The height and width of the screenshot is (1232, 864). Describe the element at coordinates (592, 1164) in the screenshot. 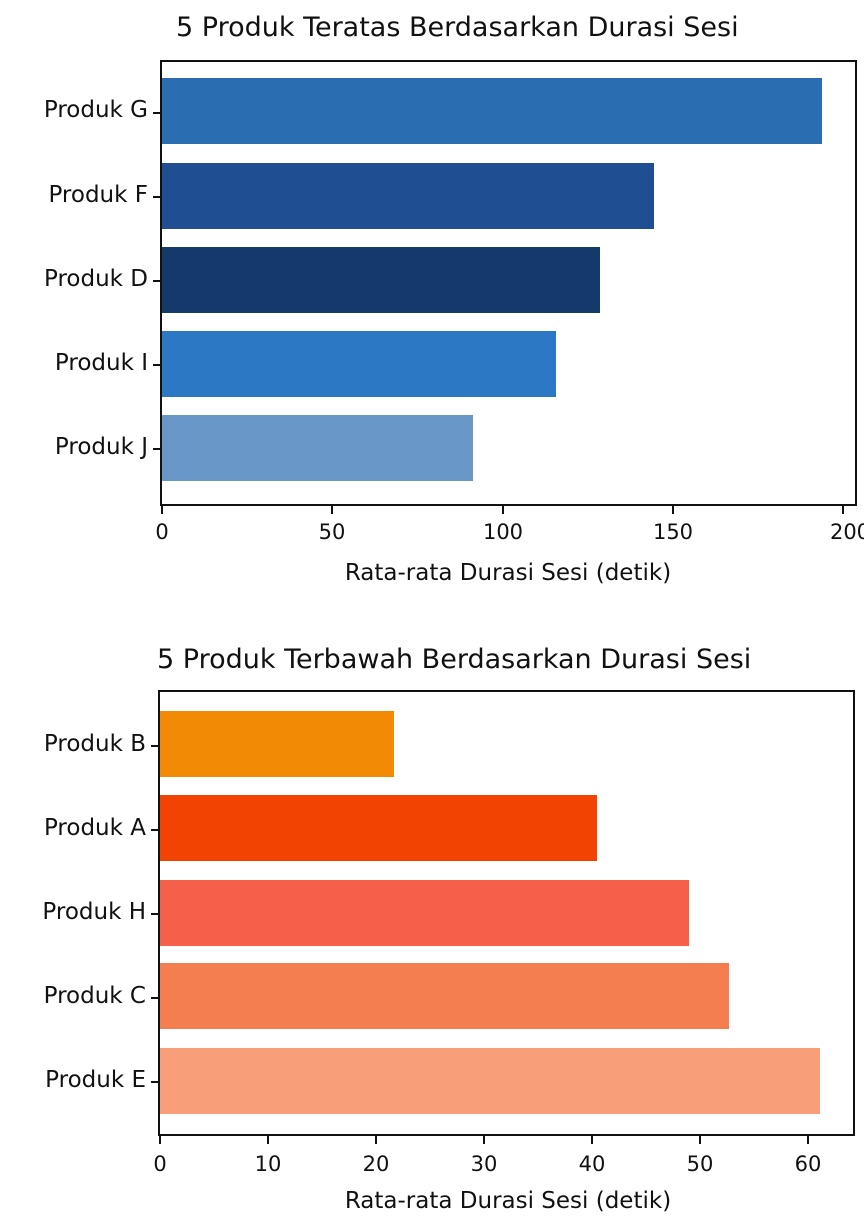

I see `x-tick-label: 40` at that location.